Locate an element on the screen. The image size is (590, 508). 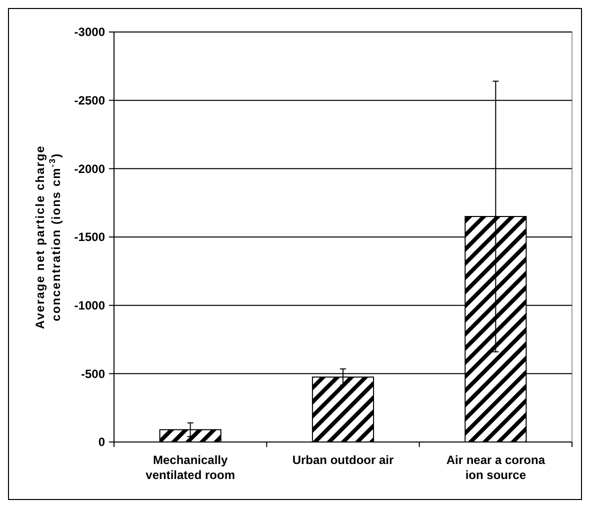
x-tick-label: Urban outdoor air is located at coordinates (343, 460).